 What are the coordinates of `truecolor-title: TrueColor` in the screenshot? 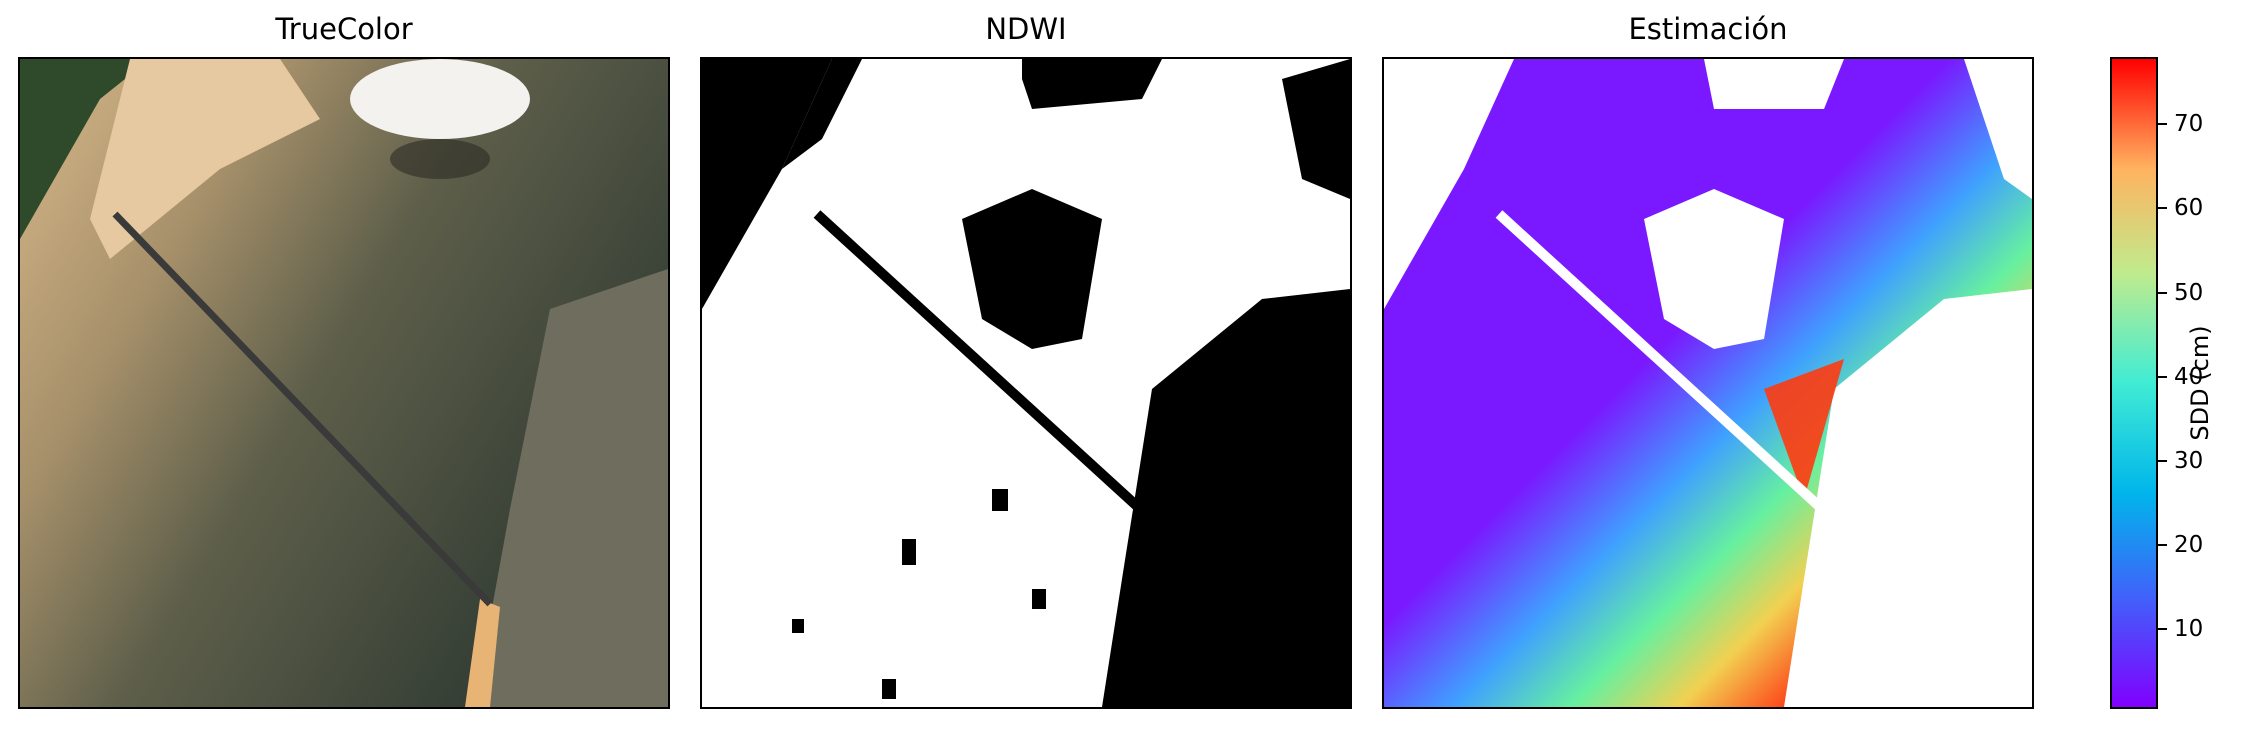 It's located at (344, 29).